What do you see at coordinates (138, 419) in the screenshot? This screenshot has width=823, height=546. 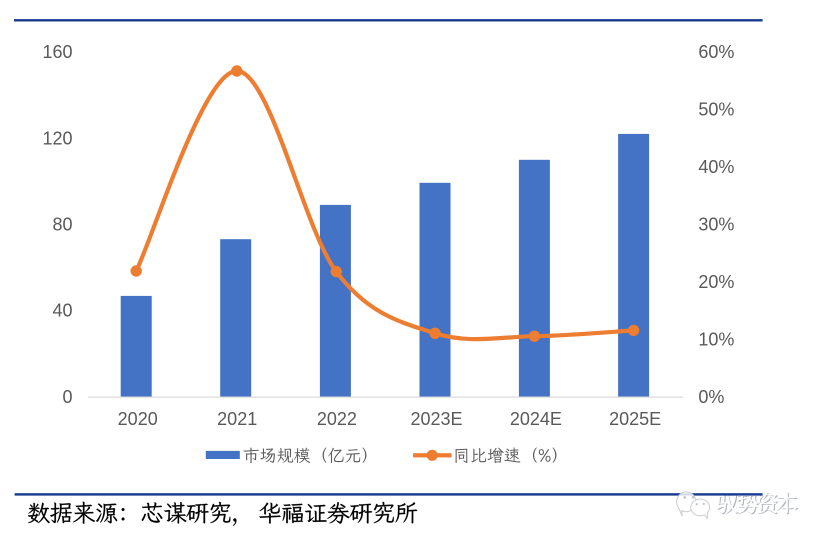 I see `svg-text: 2020` at bounding box center [138, 419].